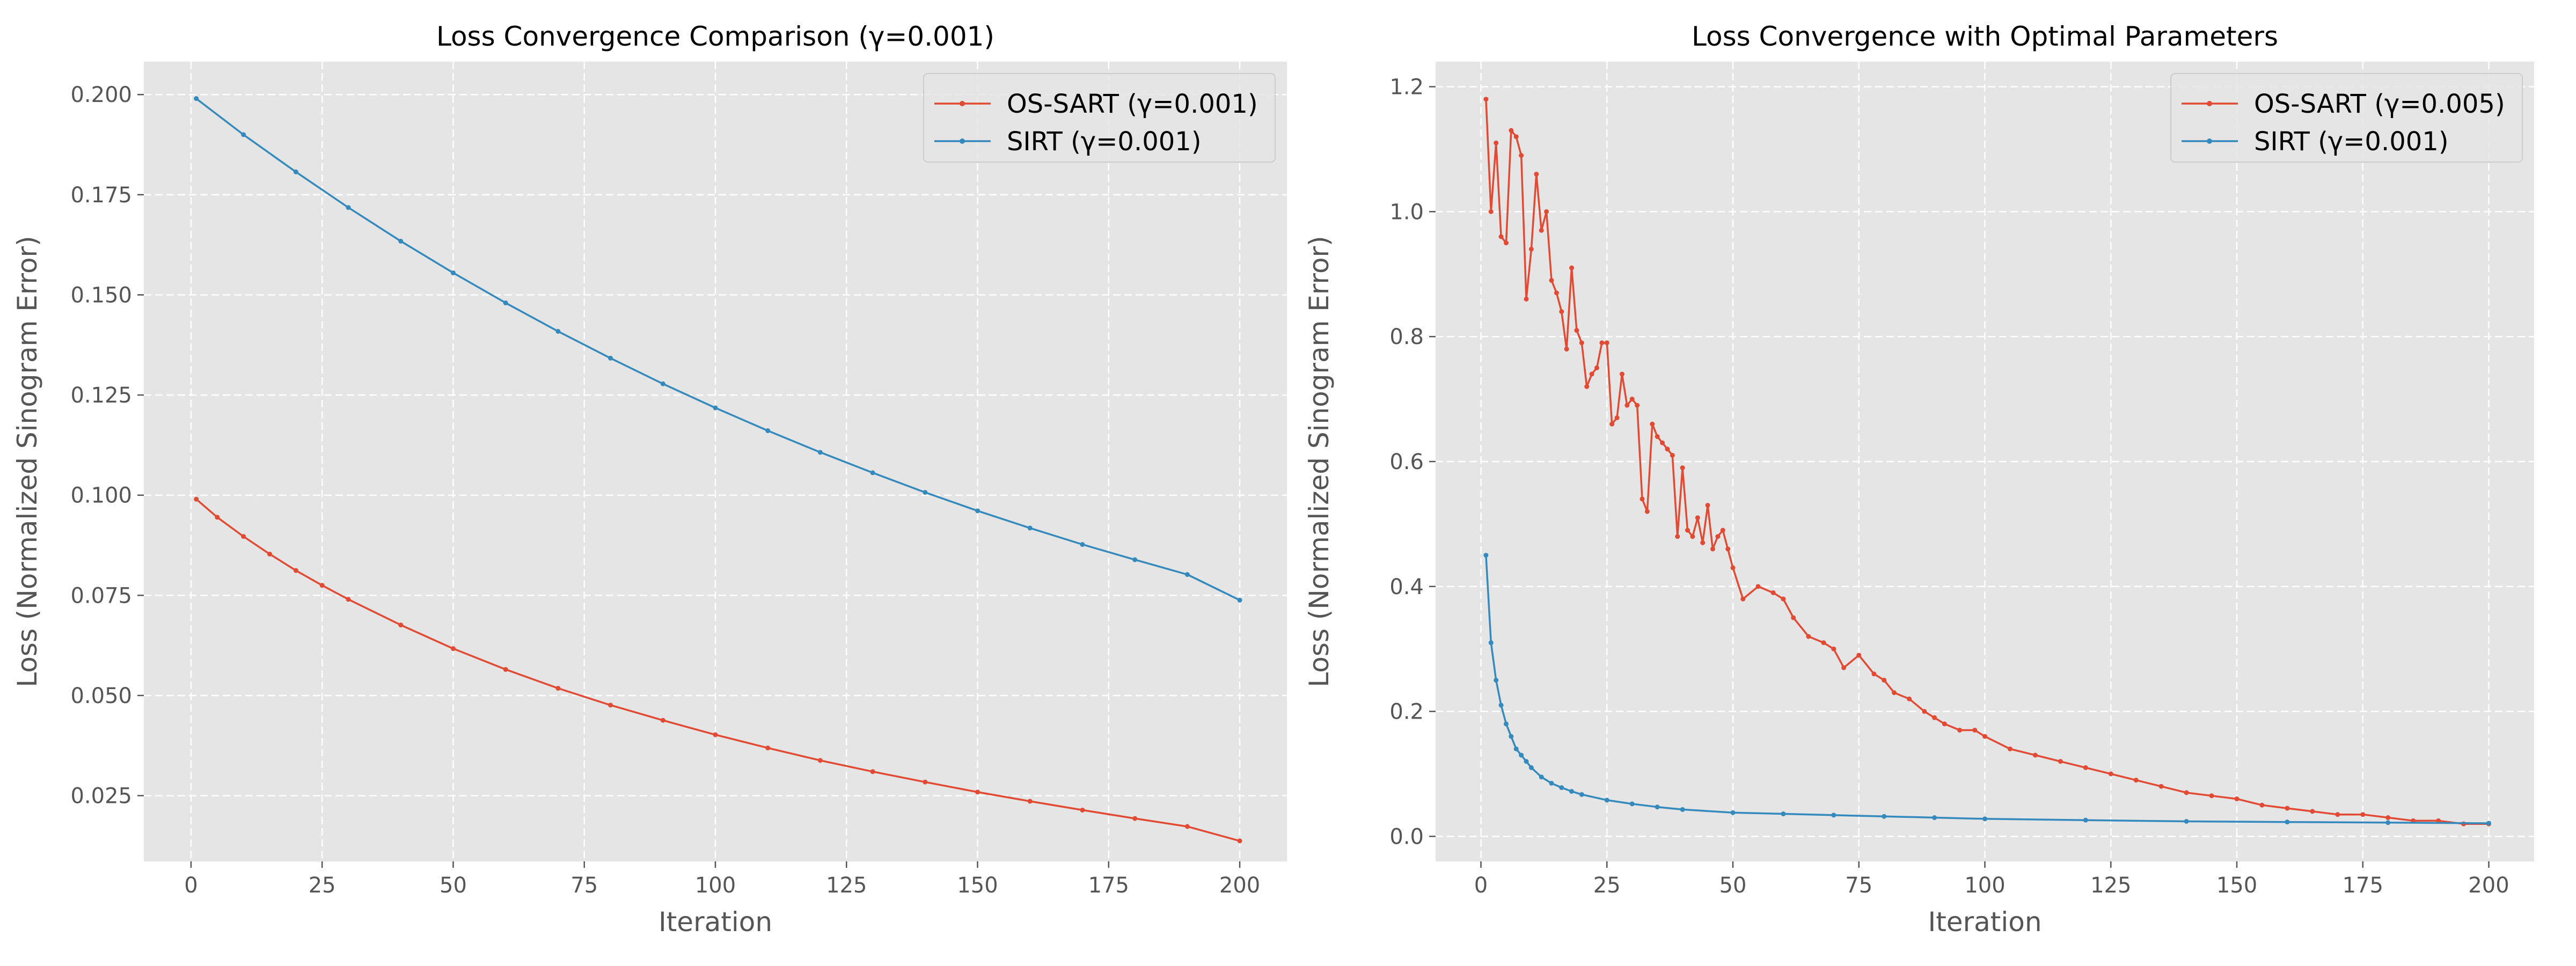  I want to click on chart-1-x-tick-label: 125, so click(846, 885).